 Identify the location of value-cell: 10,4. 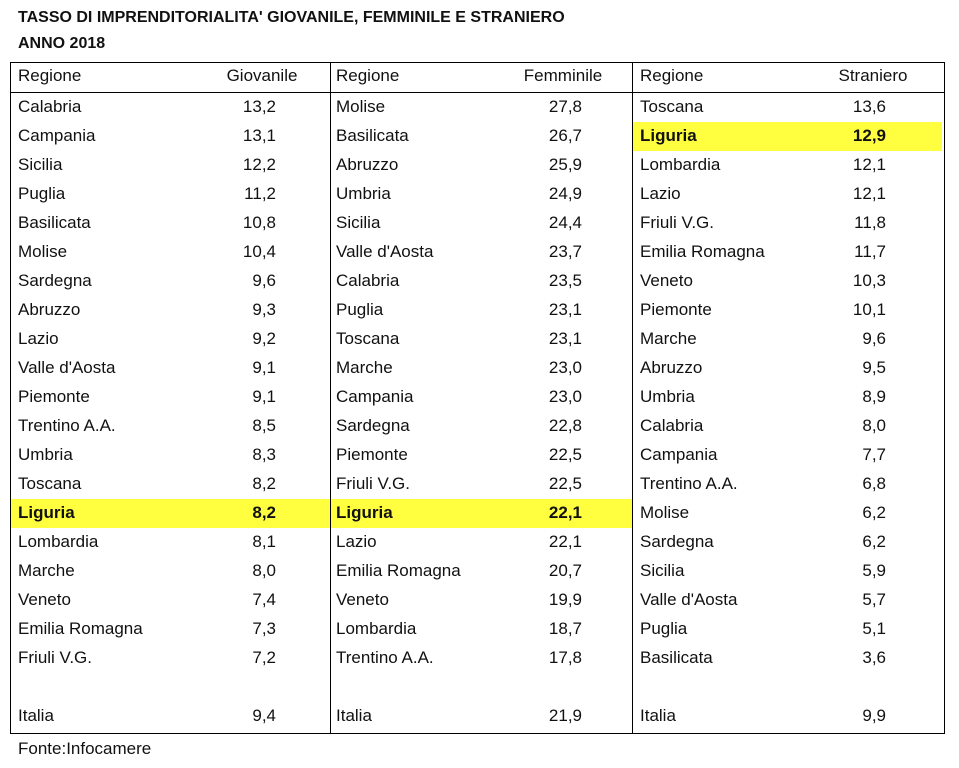
(259, 251).